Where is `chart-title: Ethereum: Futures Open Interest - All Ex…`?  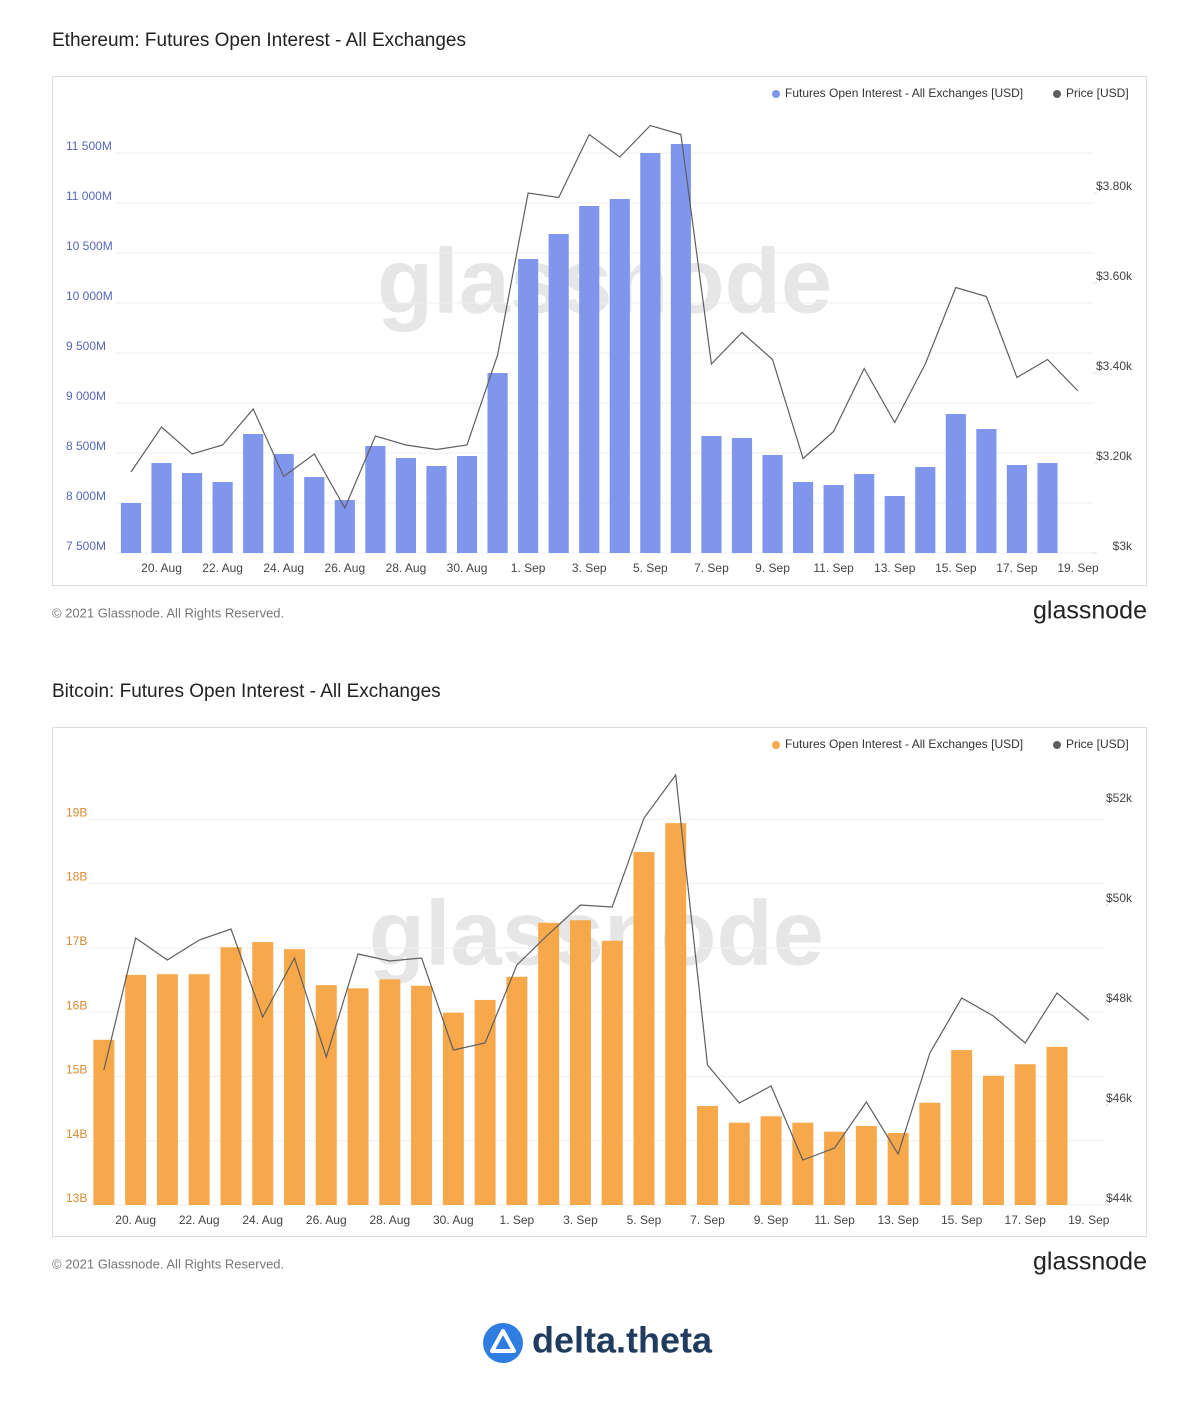 chart-title: Ethereum: Futures Open Interest - All Ex… is located at coordinates (259, 40).